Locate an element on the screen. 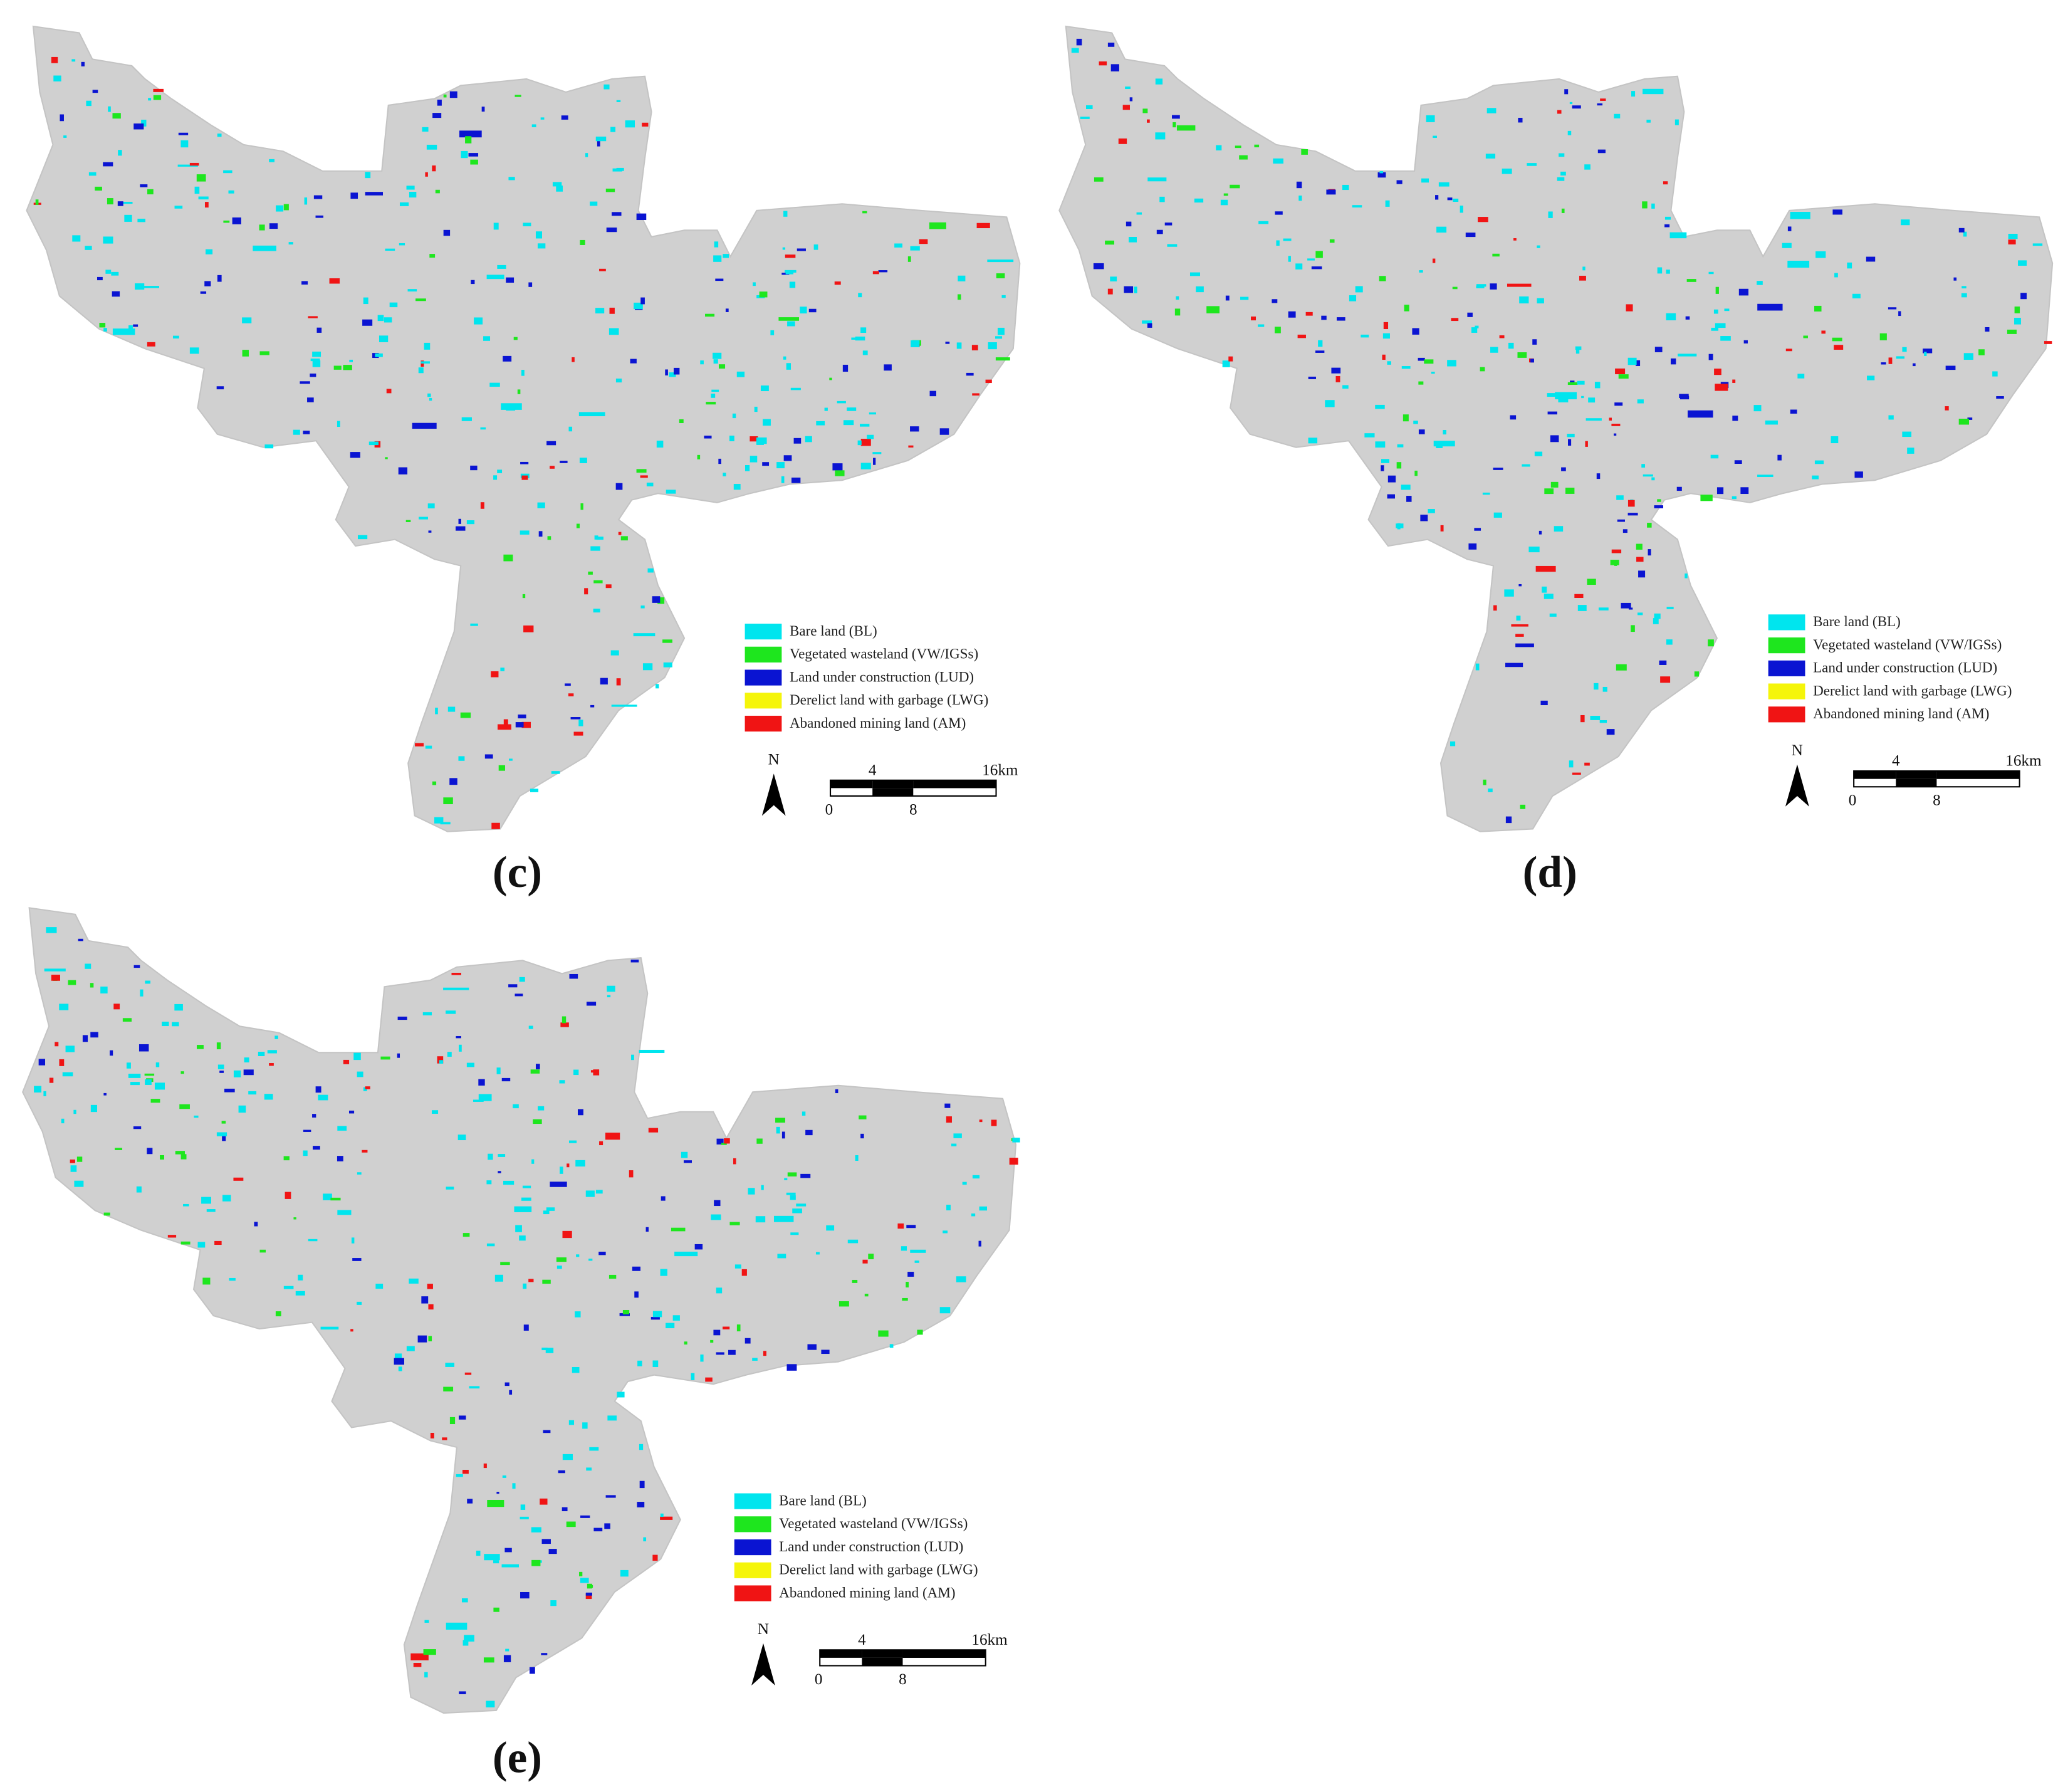 The image size is (2058, 1792). legend-label: Land under construction (LUD) is located at coordinates (1905, 667).